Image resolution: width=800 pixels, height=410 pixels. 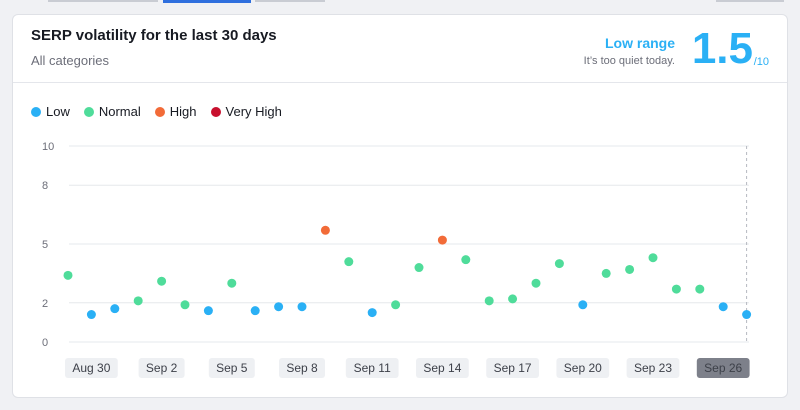 What do you see at coordinates (70, 60) in the screenshot?
I see `category-subtitle: All categories` at bounding box center [70, 60].